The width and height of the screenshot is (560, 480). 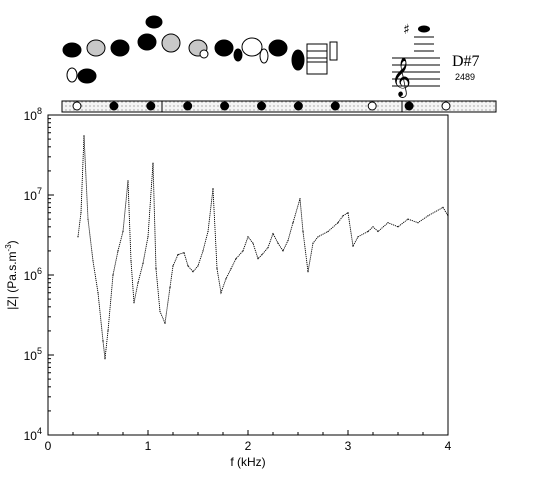 What do you see at coordinates (33, 194) in the screenshot?
I see `y-tick-label: 10⁷` at bounding box center [33, 194].